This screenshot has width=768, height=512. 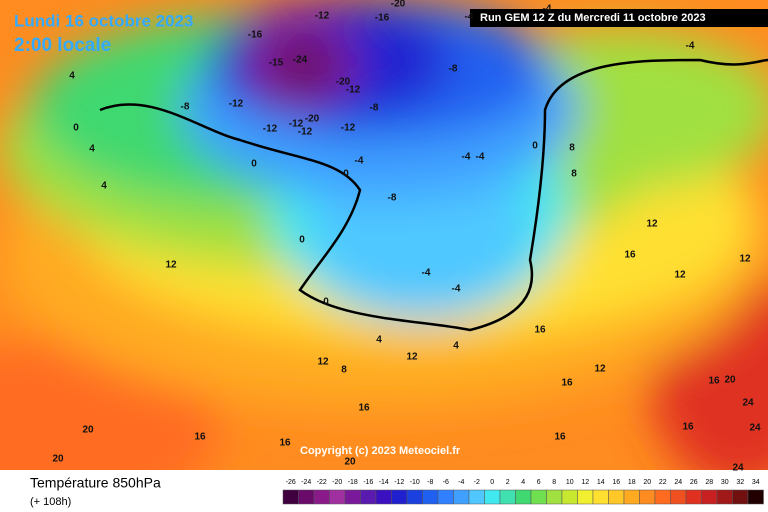 What do you see at coordinates (291, 482) in the screenshot?
I see `scale-label: -26` at bounding box center [291, 482].